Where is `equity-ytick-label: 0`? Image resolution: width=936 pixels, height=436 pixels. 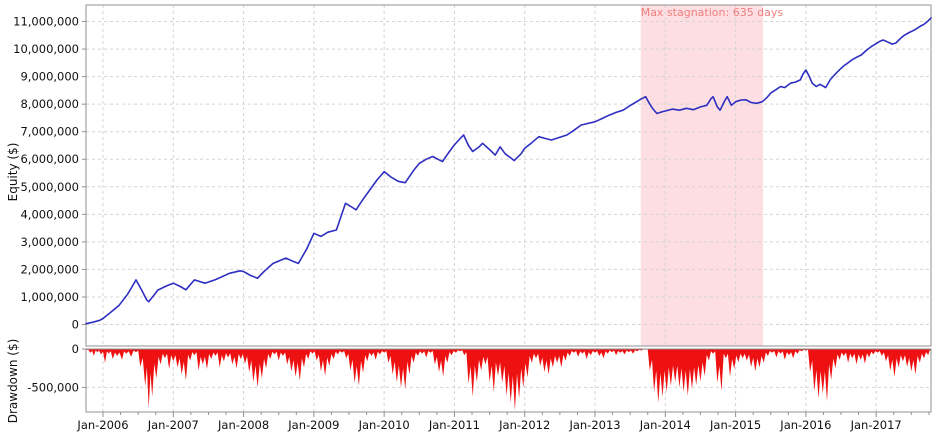 equity-ytick-label: 0 is located at coordinates (75, 325).